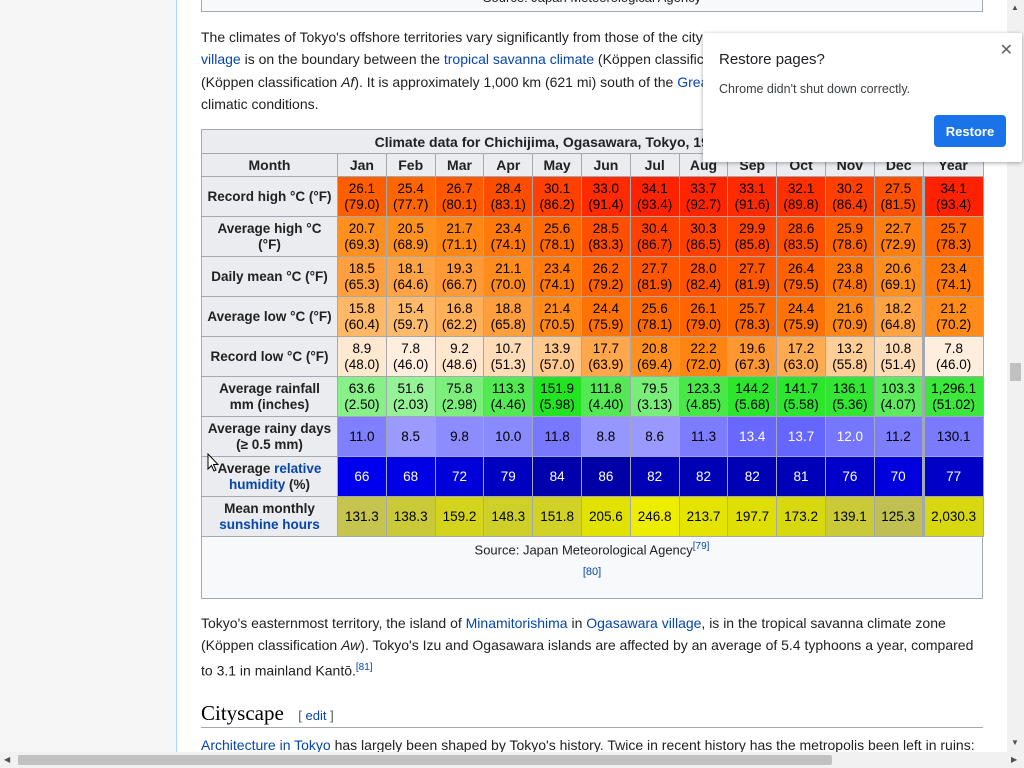 This screenshot has height=768, width=1024. Describe the element at coordinates (410, 476) in the screenshot. I see `table-cell: 68` at that location.